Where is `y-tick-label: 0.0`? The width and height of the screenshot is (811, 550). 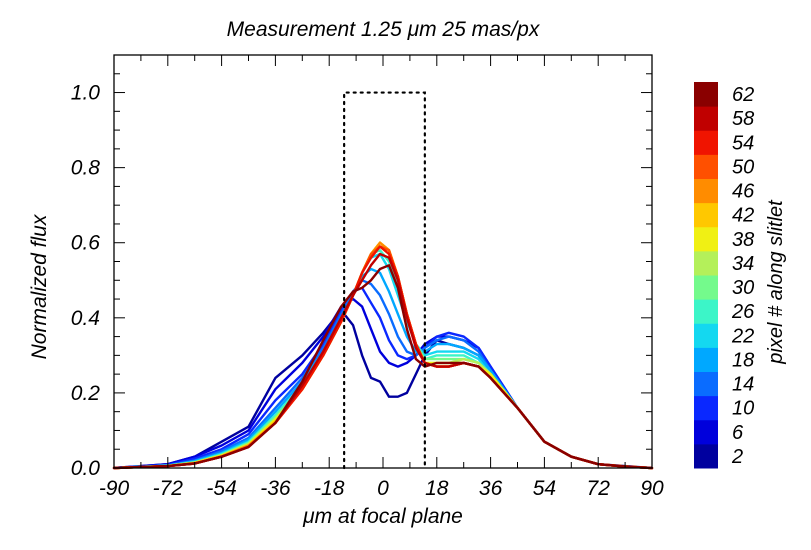 y-tick-label: 0.0 is located at coordinates (86, 468).